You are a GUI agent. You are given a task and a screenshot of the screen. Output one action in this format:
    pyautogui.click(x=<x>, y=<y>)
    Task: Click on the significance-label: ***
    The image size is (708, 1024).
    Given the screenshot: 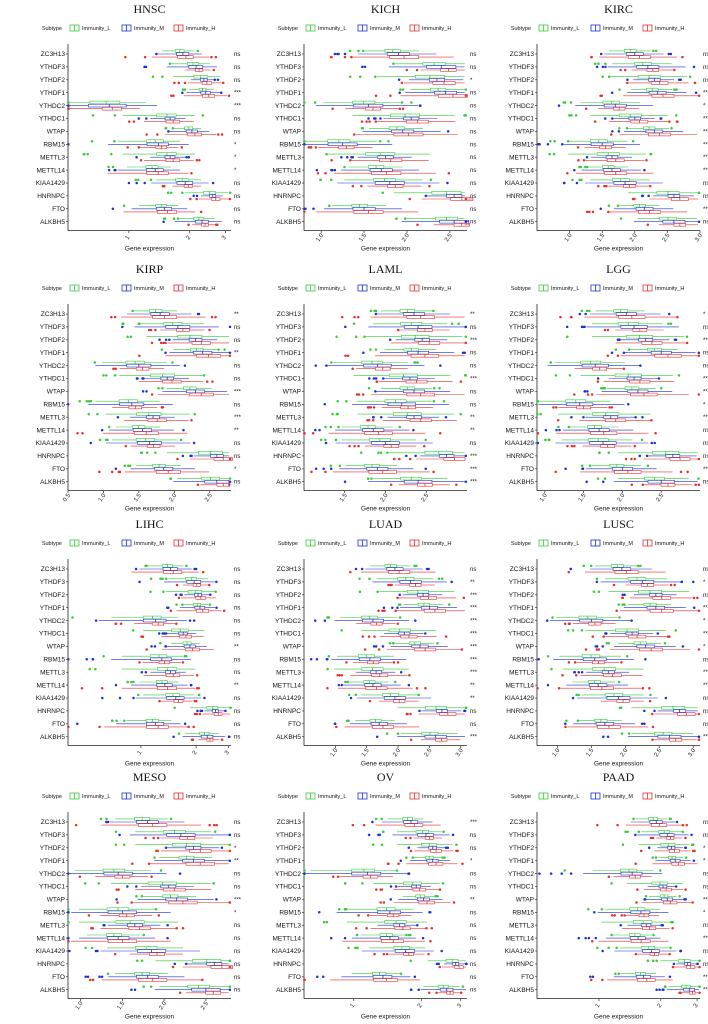 What is the action you would take?
    pyautogui.click(x=474, y=609)
    